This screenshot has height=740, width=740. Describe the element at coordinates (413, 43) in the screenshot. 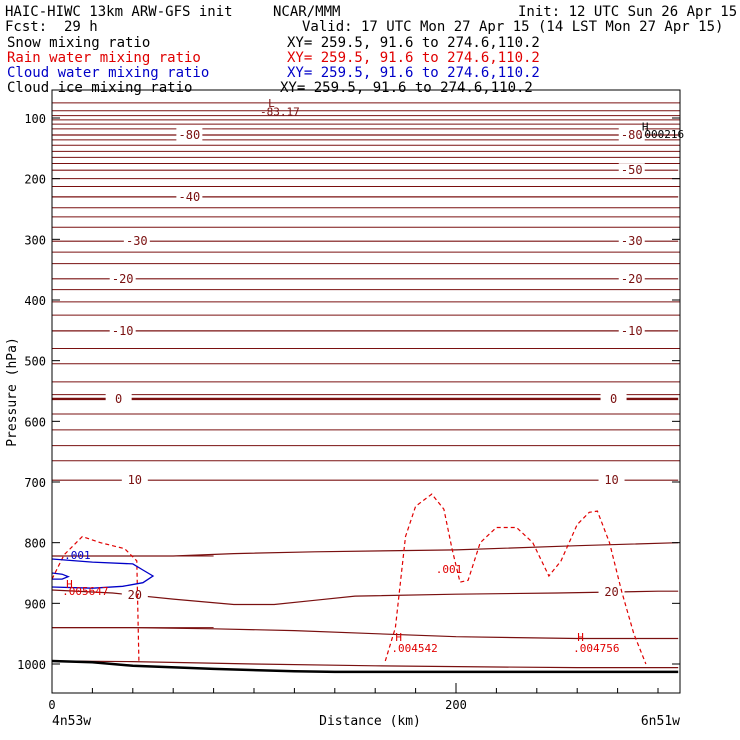

I see `field-snow-xy: XY= 259.5, 91.6 to 274.6,110.2` at that location.